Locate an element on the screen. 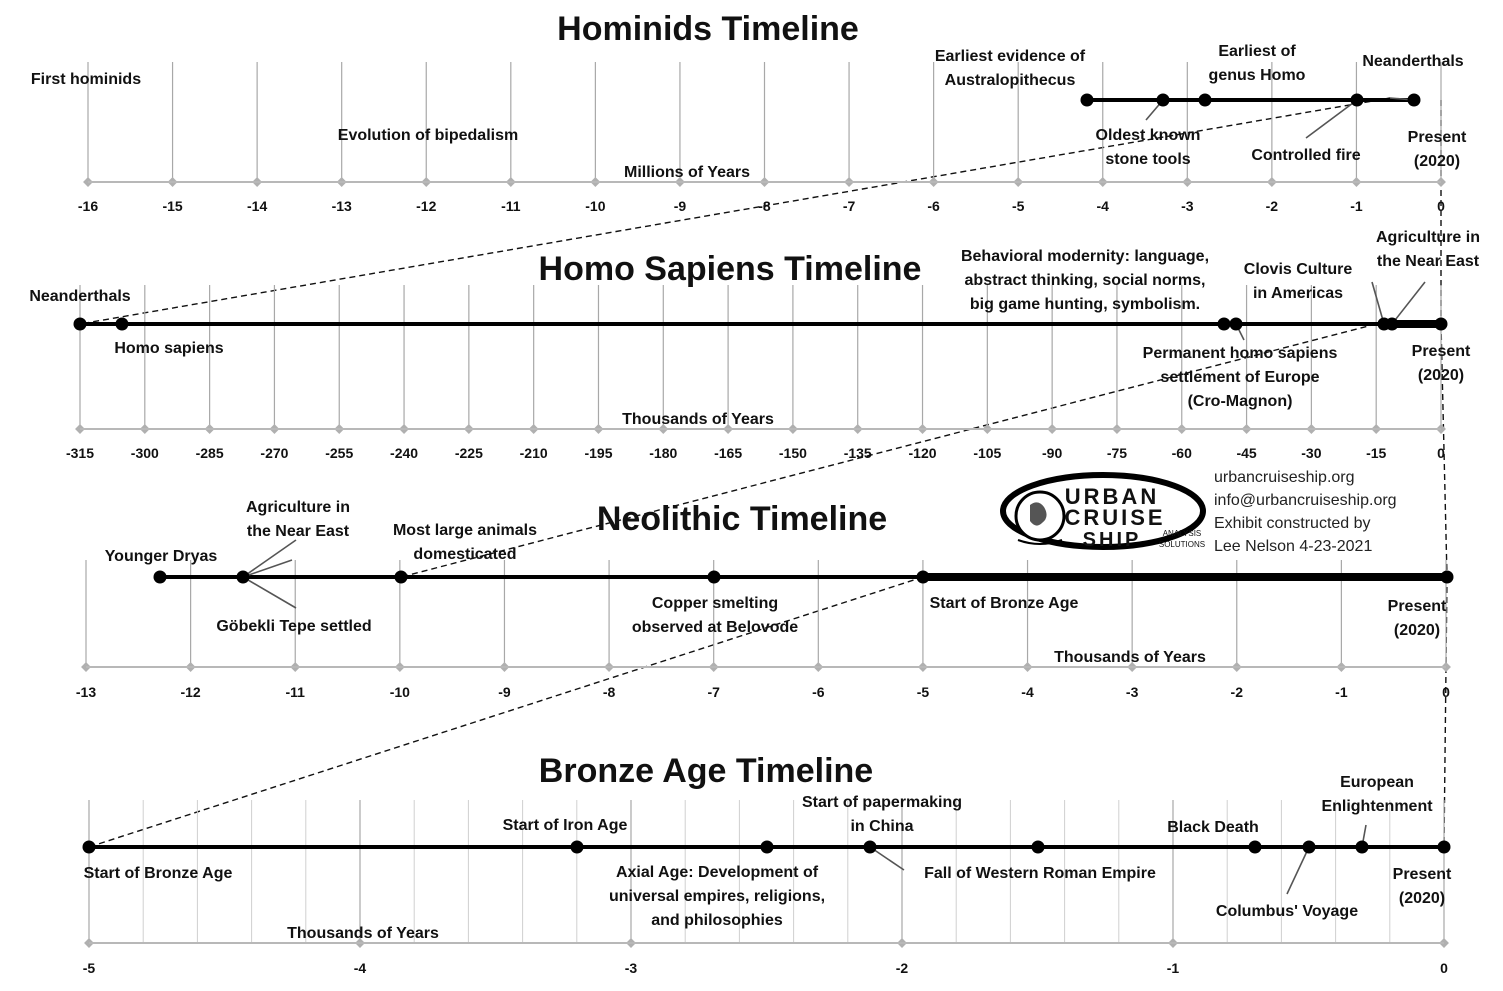 The height and width of the screenshot is (991, 1503). tick-label: -90 is located at coordinates (1052, 453).